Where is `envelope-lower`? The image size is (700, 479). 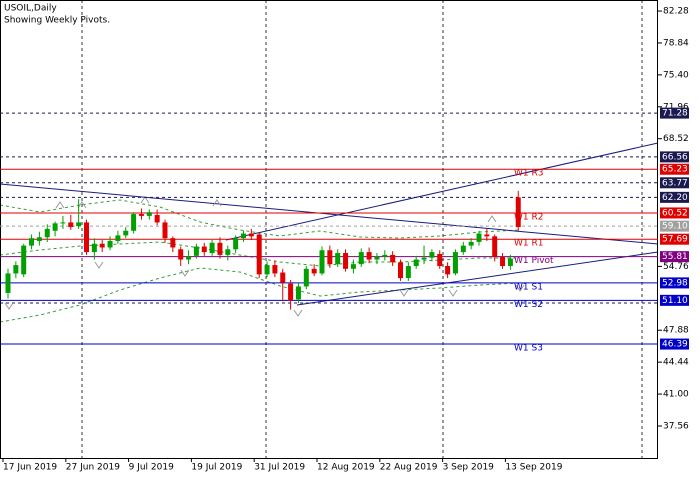 envelope-lower is located at coordinates (260, 295).